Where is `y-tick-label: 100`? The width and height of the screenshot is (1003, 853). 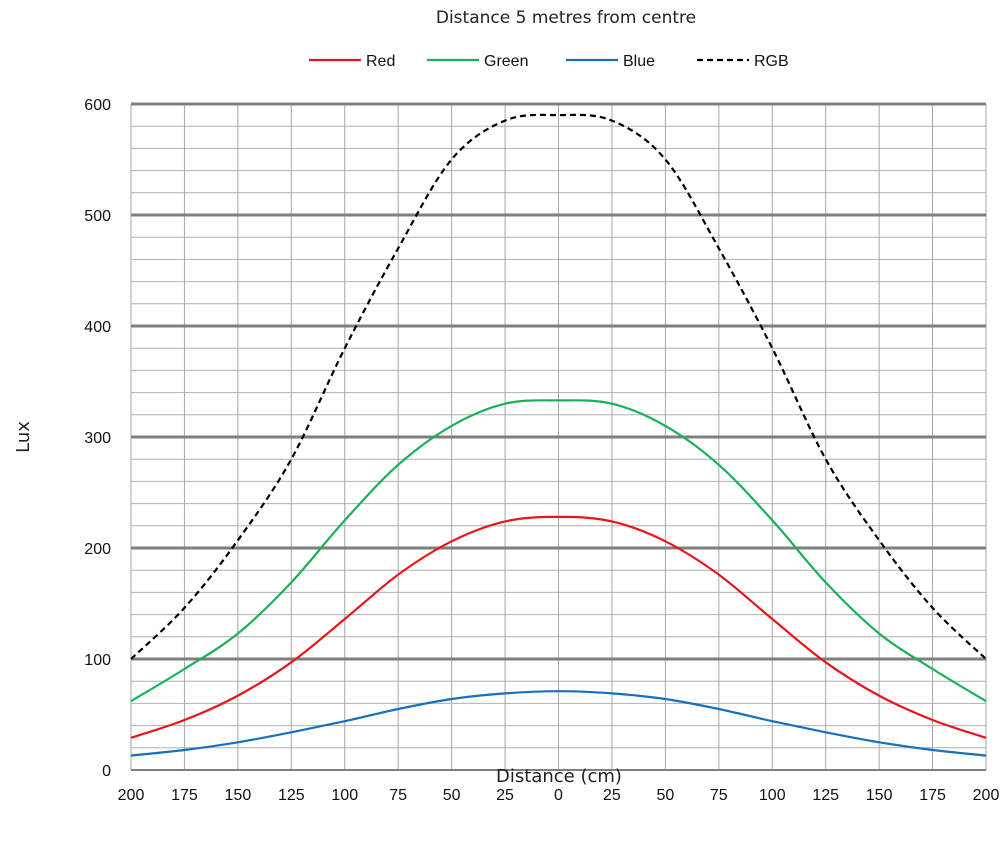 y-tick-label: 100 is located at coordinates (97, 660).